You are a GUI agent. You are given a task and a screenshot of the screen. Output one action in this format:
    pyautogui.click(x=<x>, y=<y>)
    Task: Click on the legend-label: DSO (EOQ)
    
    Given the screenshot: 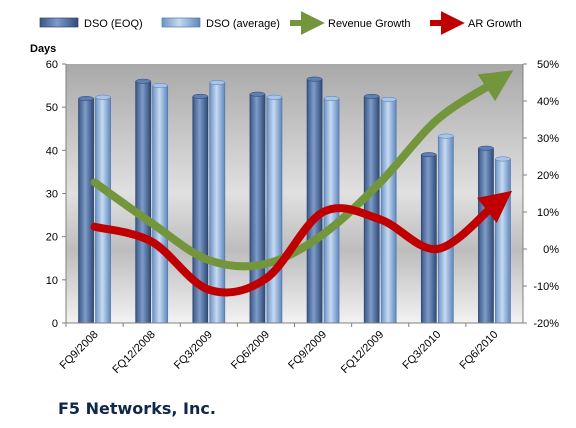 What is the action you would take?
    pyautogui.click(x=113, y=24)
    